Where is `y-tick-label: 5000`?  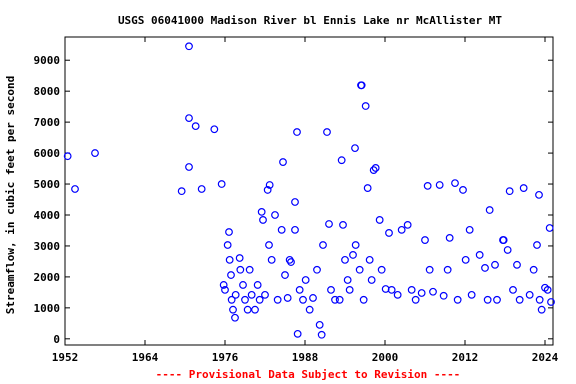
y-tick-label: 5000 is located at coordinates (47, 184).